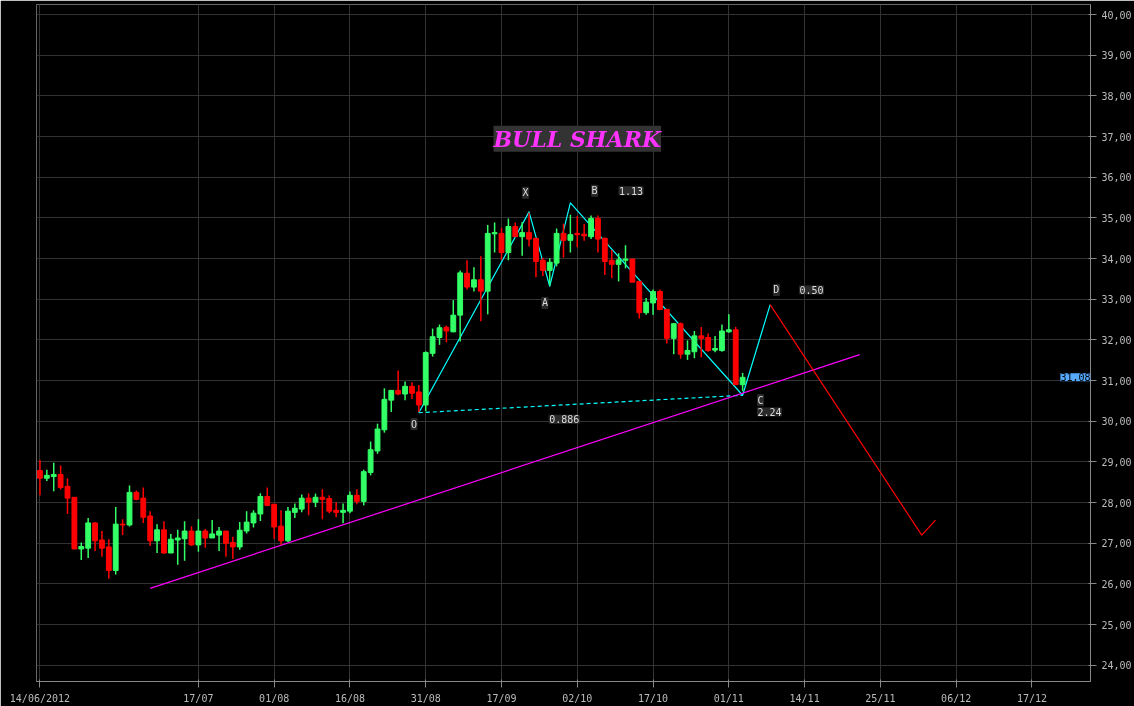 The height and width of the screenshot is (706, 1134). Describe the element at coordinates (1075, 378) in the screenshot. I see `annotation: 31,08` at that location.